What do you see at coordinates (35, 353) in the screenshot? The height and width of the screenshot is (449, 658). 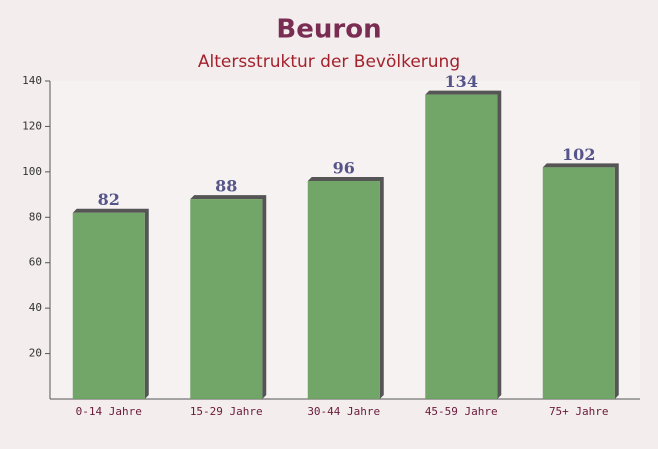 I see `y-tick-label: 20` at bounding box center [35, 353].